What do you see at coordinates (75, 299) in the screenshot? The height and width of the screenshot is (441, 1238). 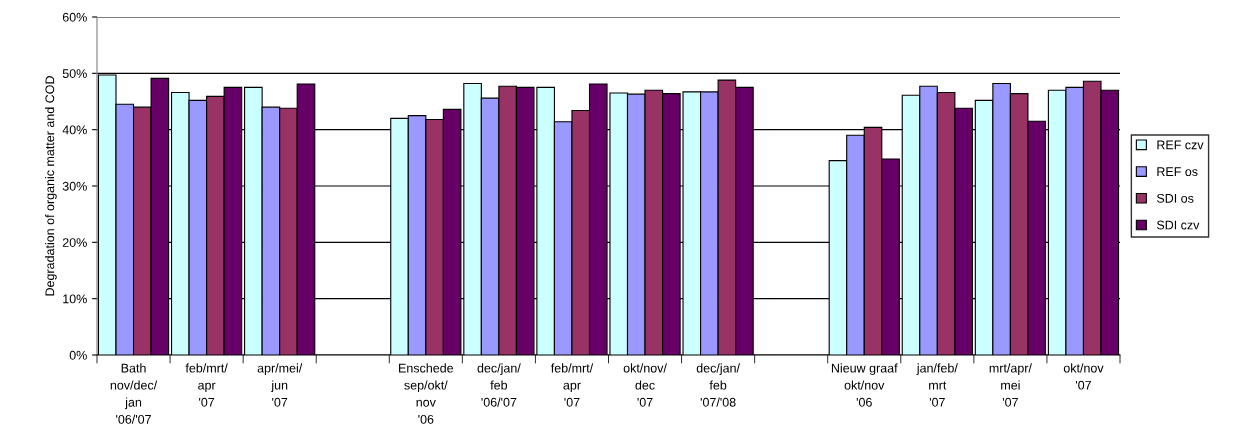 I see `y-tick-label: 10%` at bounding box center [75, 299].